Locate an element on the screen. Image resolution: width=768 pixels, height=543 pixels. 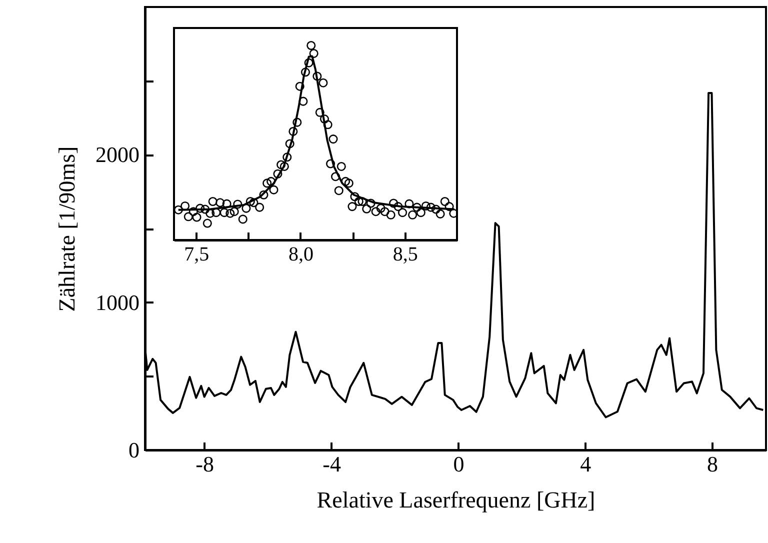
x-tick-label: -4 is located at coordinates (331, 464).